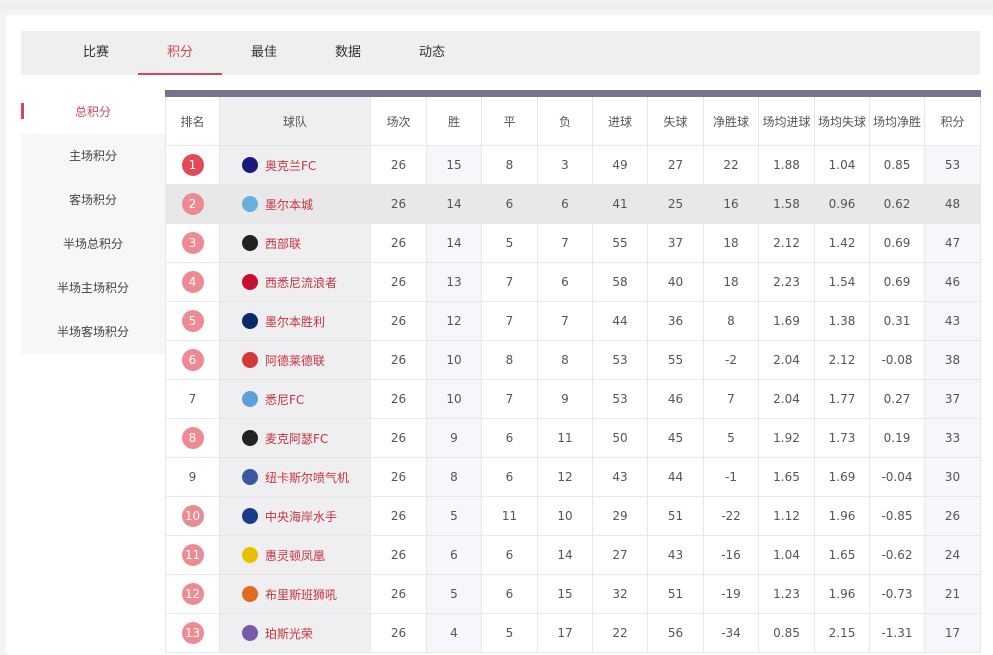 This screenshot has width=993, height=655. Describe the element at coordinates (620, 118) in the screenshot. I see `column-header: 进球` at that location.